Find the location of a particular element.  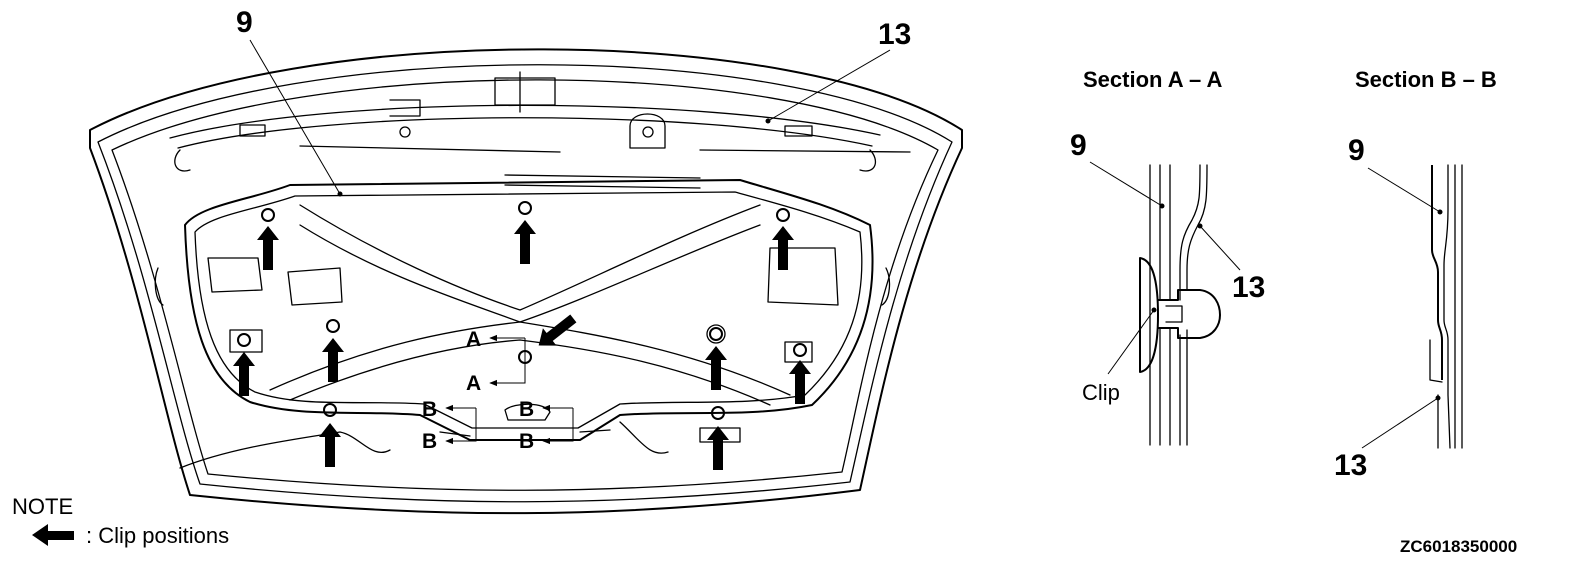

section-b-label-2: B is located at coordinates (429, 441).